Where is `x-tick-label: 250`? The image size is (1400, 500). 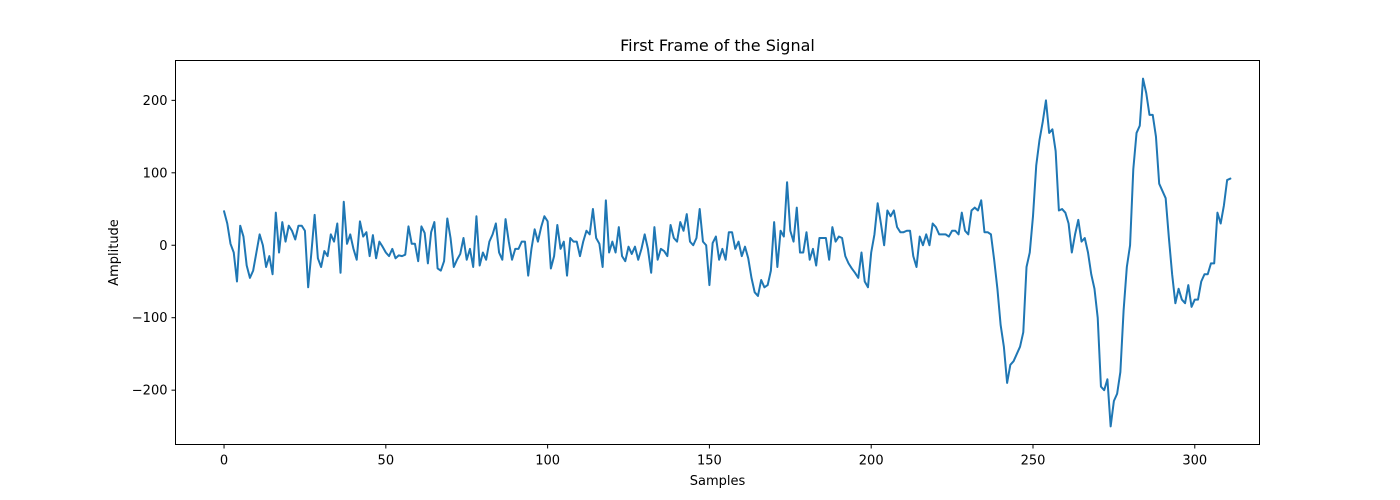
x-tick-label: 250 is located at coordinates (1033, 461).